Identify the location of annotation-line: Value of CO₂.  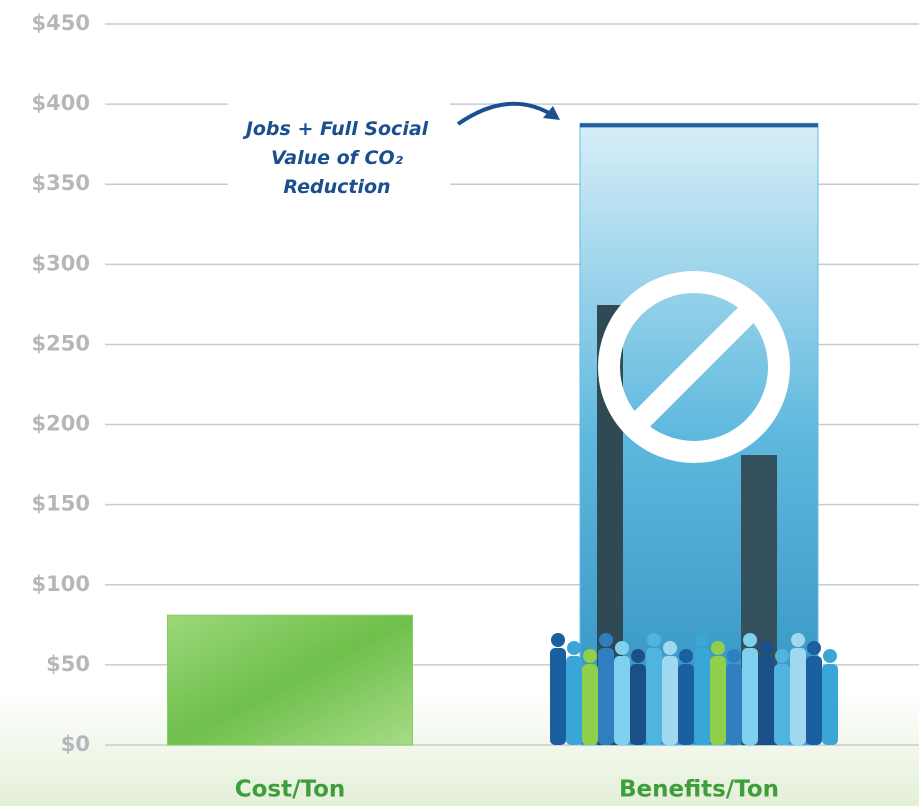
(337, 158).